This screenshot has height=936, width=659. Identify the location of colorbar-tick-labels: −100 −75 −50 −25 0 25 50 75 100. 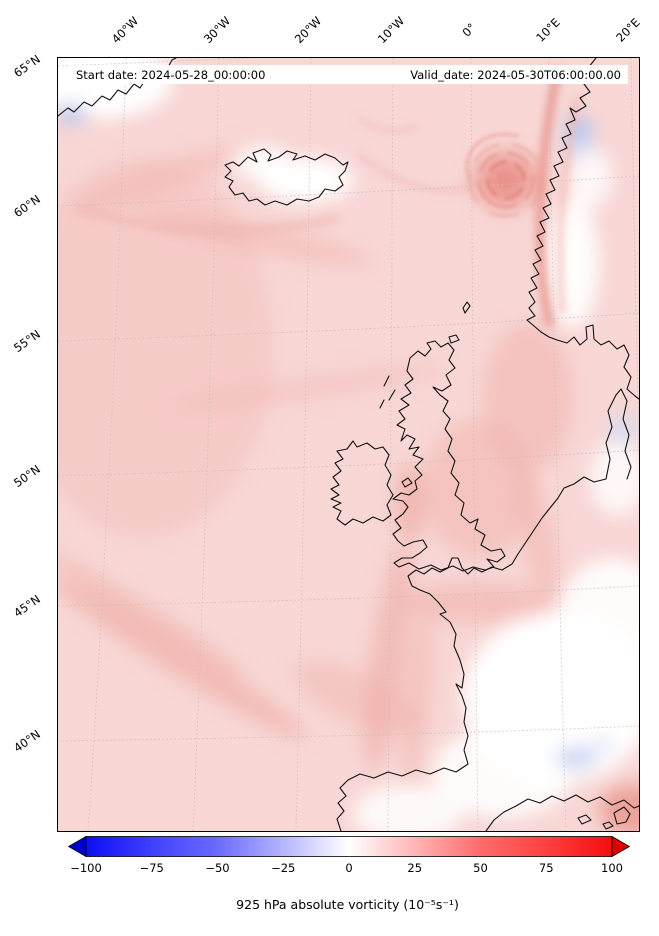
(346, 868).